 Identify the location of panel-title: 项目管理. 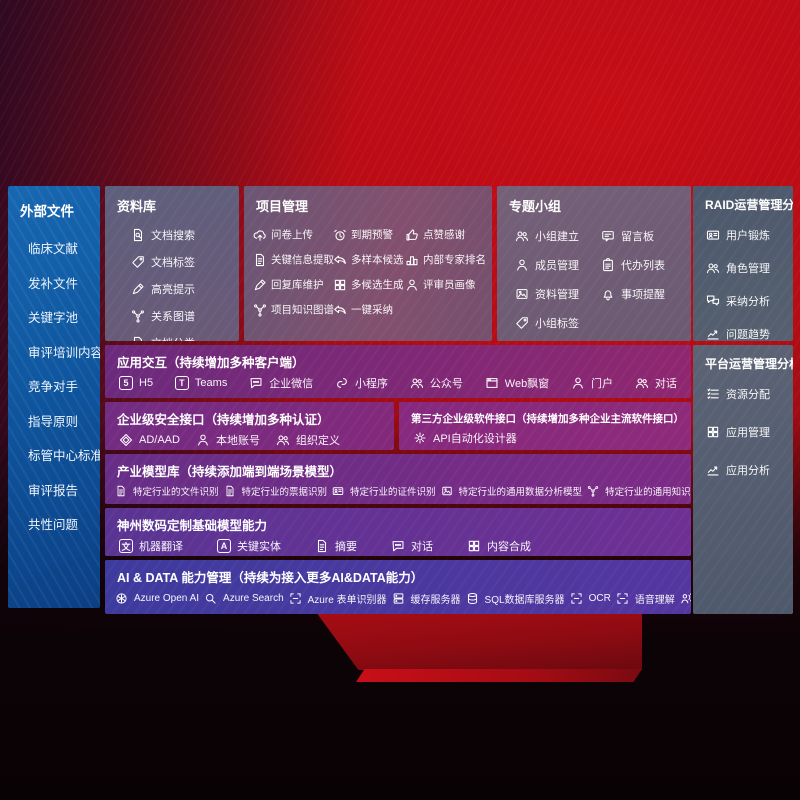
(282, 206).